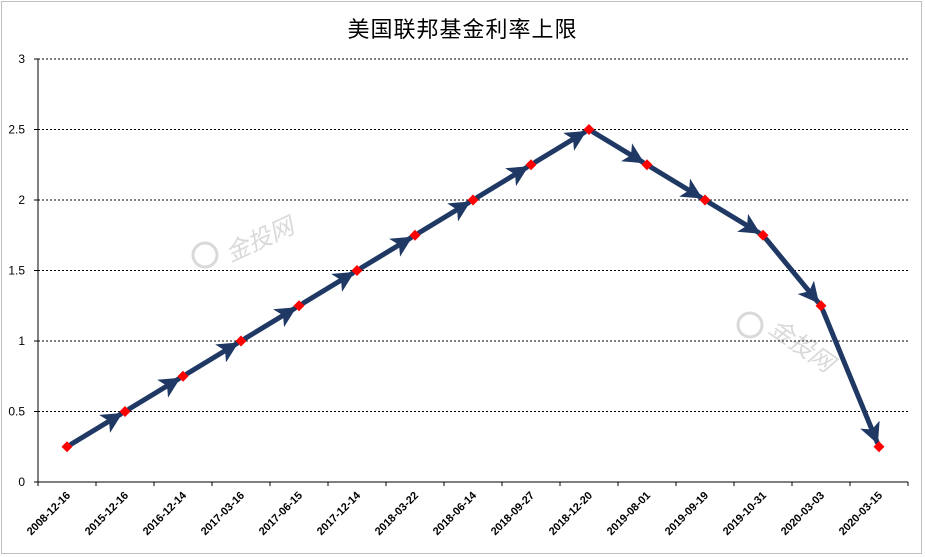 The height and width of the screenshot is (557, 925). I want to click on x-tick-label: 2019-08-01, so click(629, 514).